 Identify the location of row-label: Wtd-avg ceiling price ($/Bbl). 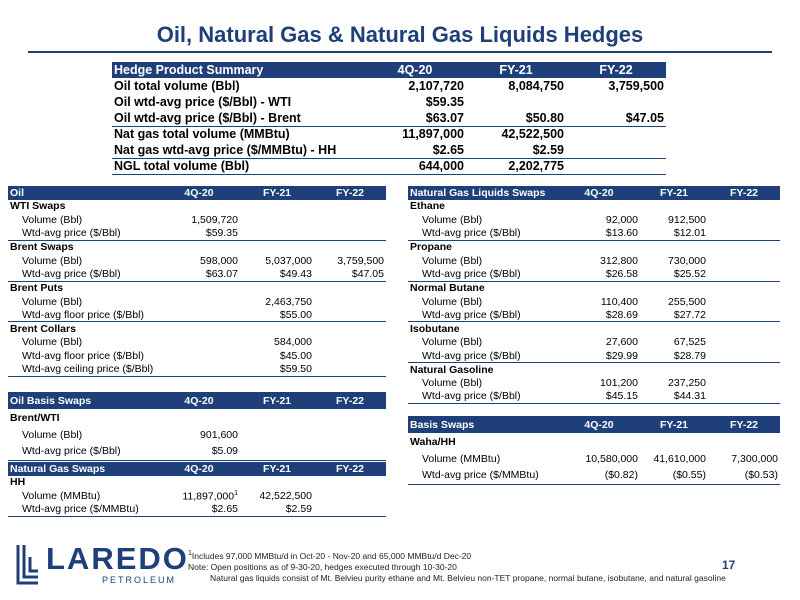
(83, 369).